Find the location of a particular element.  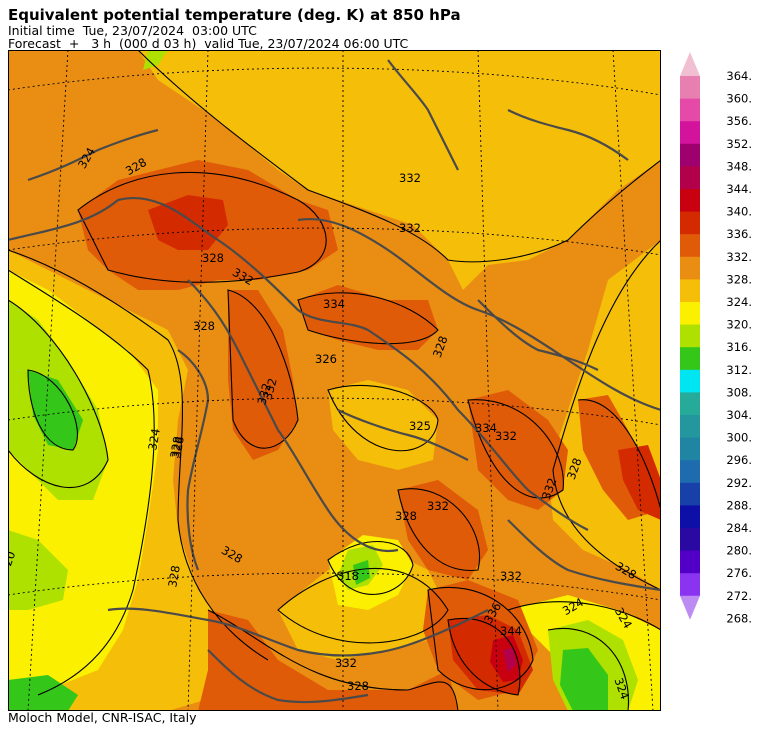

contour-label: 318 is located at coordinates (348, 576).